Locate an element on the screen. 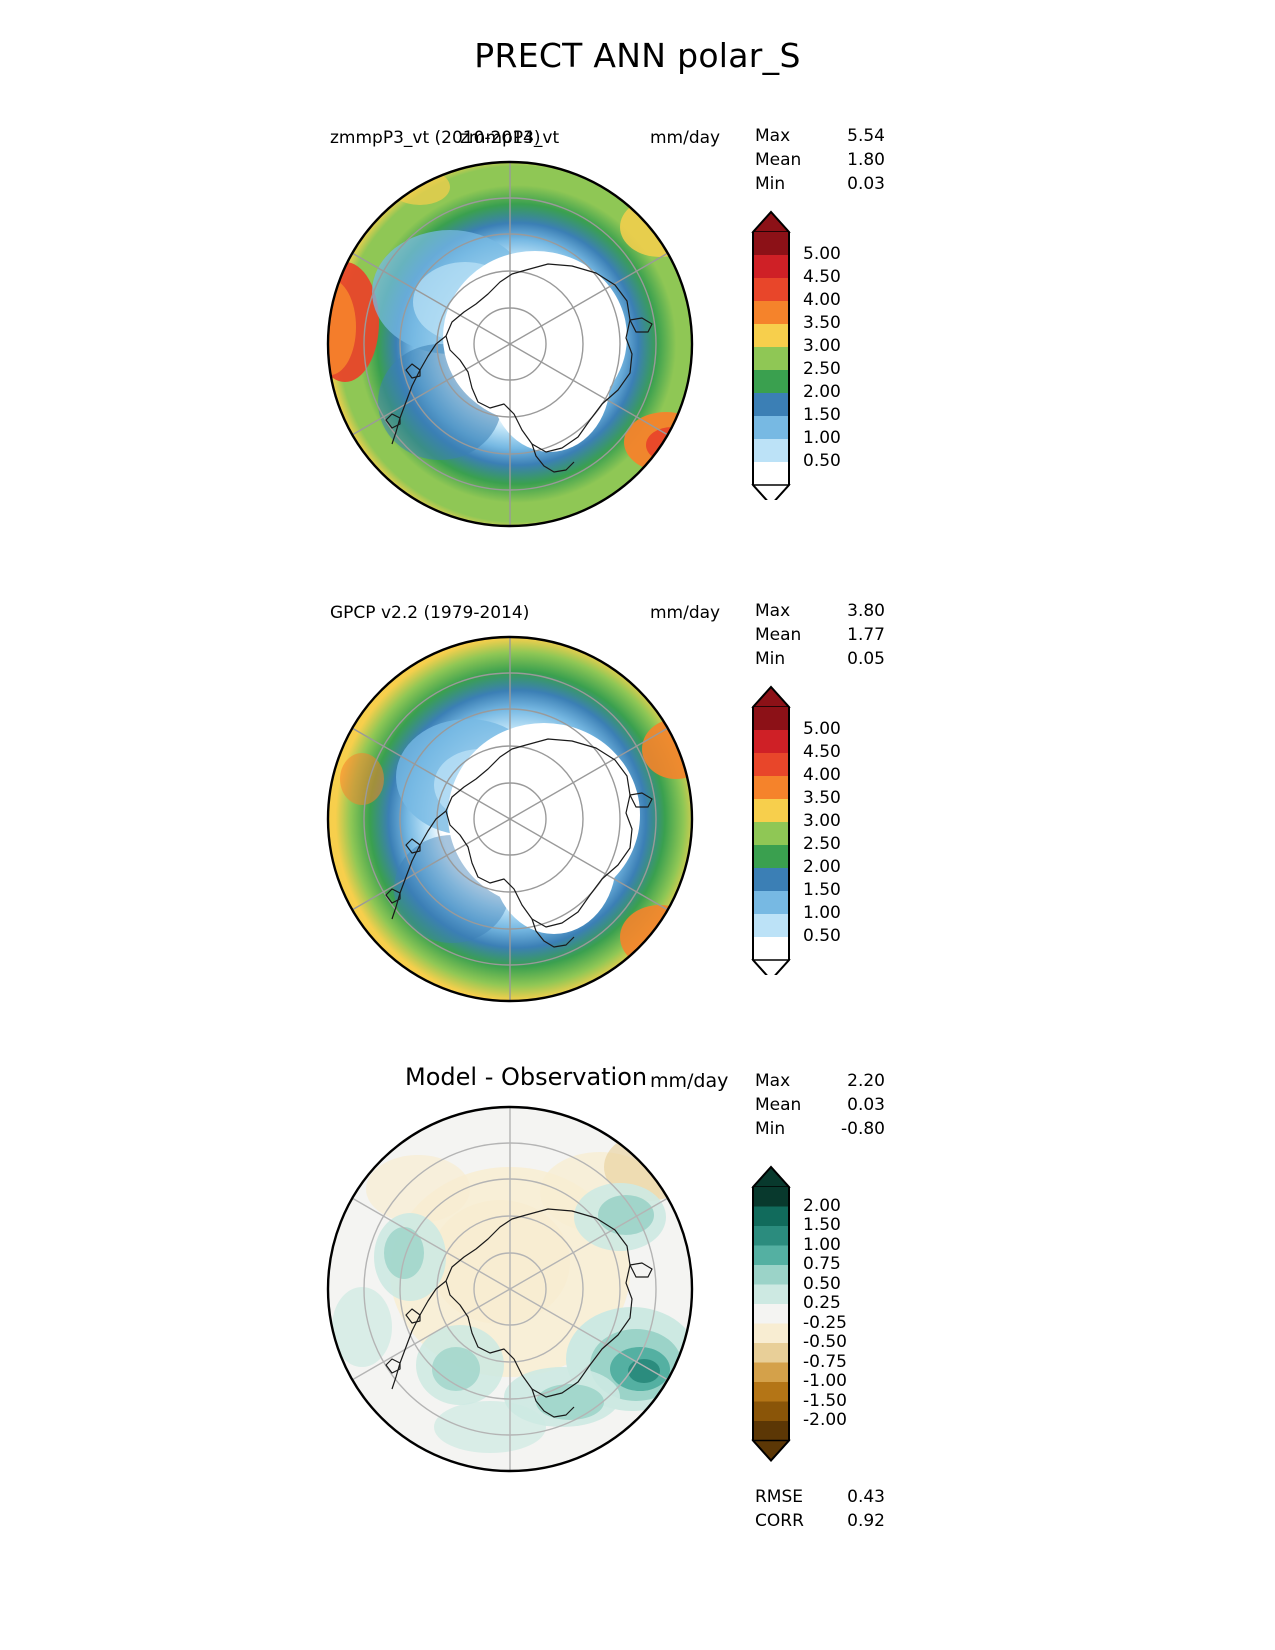  colorbar-tick-label: 2.50 is located at coordinates (822, 369).